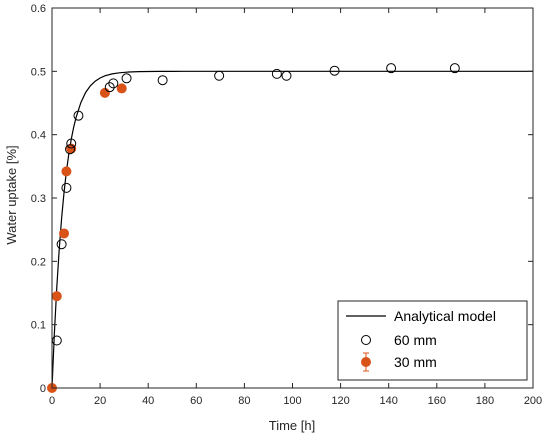  I want to click on x-tick-label: 80, so click(244, 401).